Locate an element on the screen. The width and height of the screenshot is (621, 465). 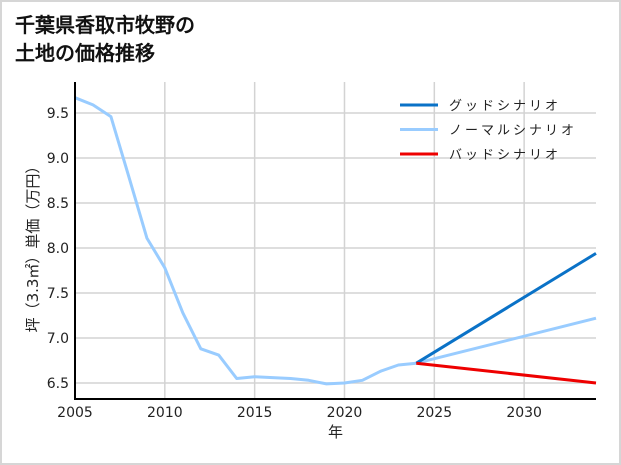
title-line-1: 千葉県香取市牧野の is located at coordinates (105, 25).